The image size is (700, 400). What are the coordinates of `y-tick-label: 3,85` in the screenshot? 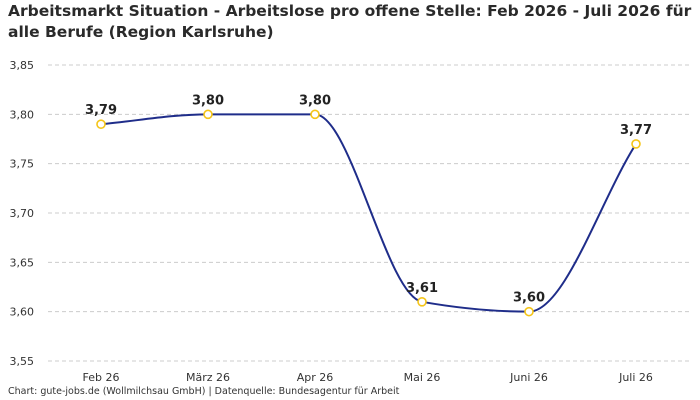 It's located at (22, 65).